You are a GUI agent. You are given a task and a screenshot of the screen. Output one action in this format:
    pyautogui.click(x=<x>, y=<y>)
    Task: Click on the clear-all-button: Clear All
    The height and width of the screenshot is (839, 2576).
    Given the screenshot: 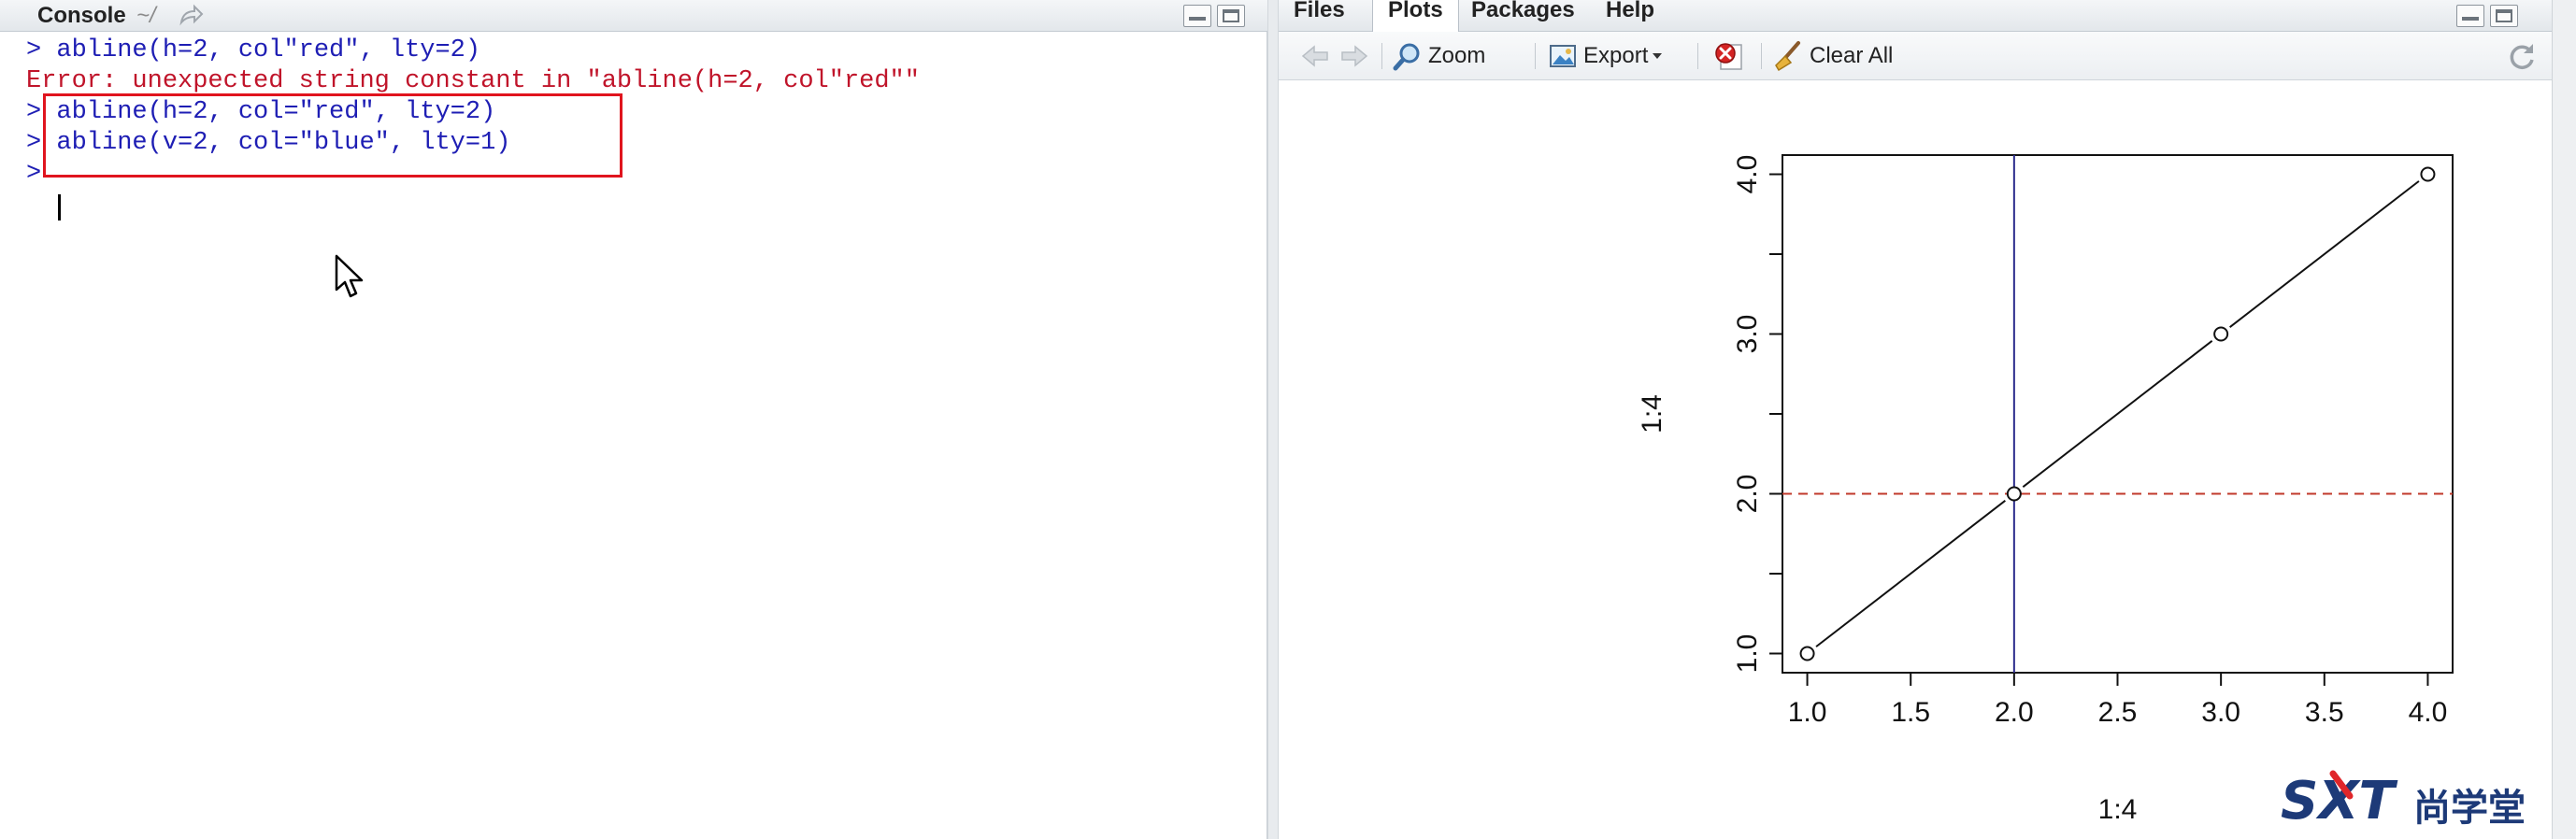 What is the action you would take?
    pyautogui.click(x=1831, y=56)
    